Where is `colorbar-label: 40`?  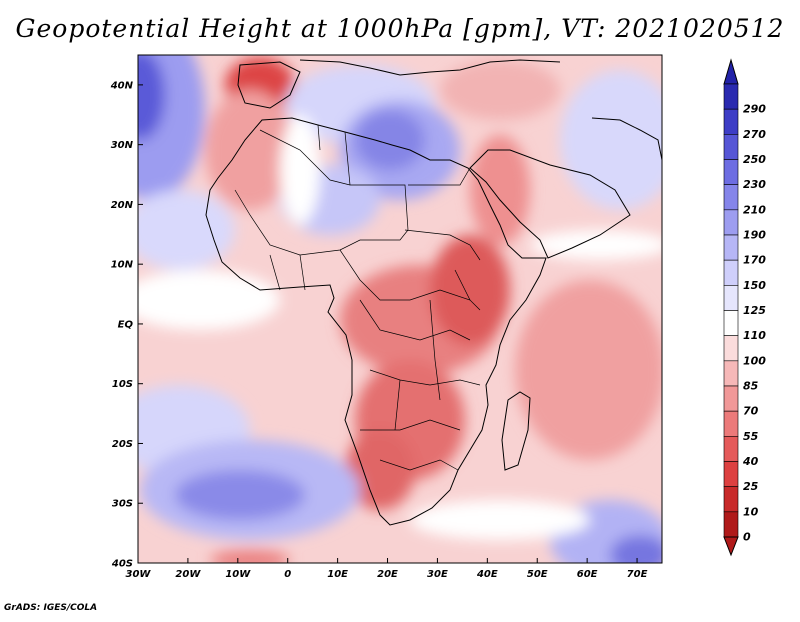 colorbar-label: 40 is located at coordinates (750, 461).